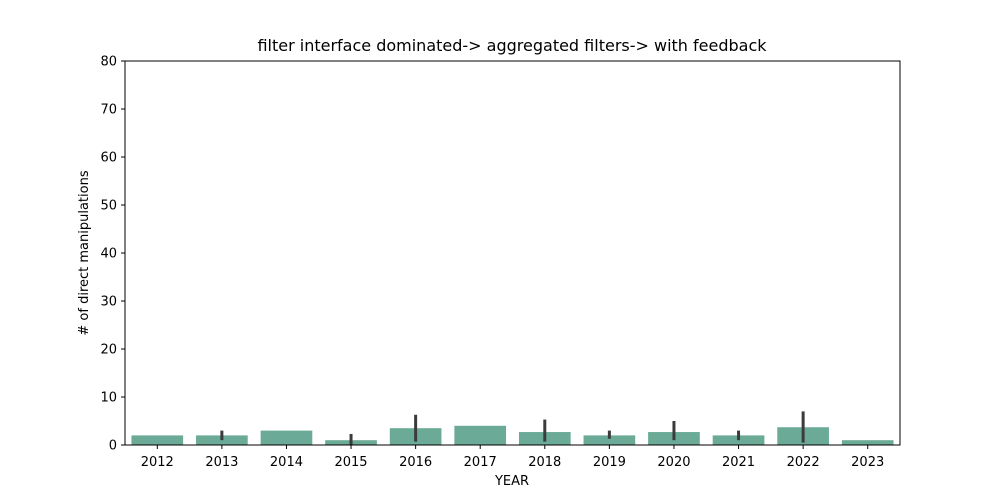 The height and width of the screenshot is (500, 1000). I want to click on y-tick-label-80: 80, so click(108, 62).